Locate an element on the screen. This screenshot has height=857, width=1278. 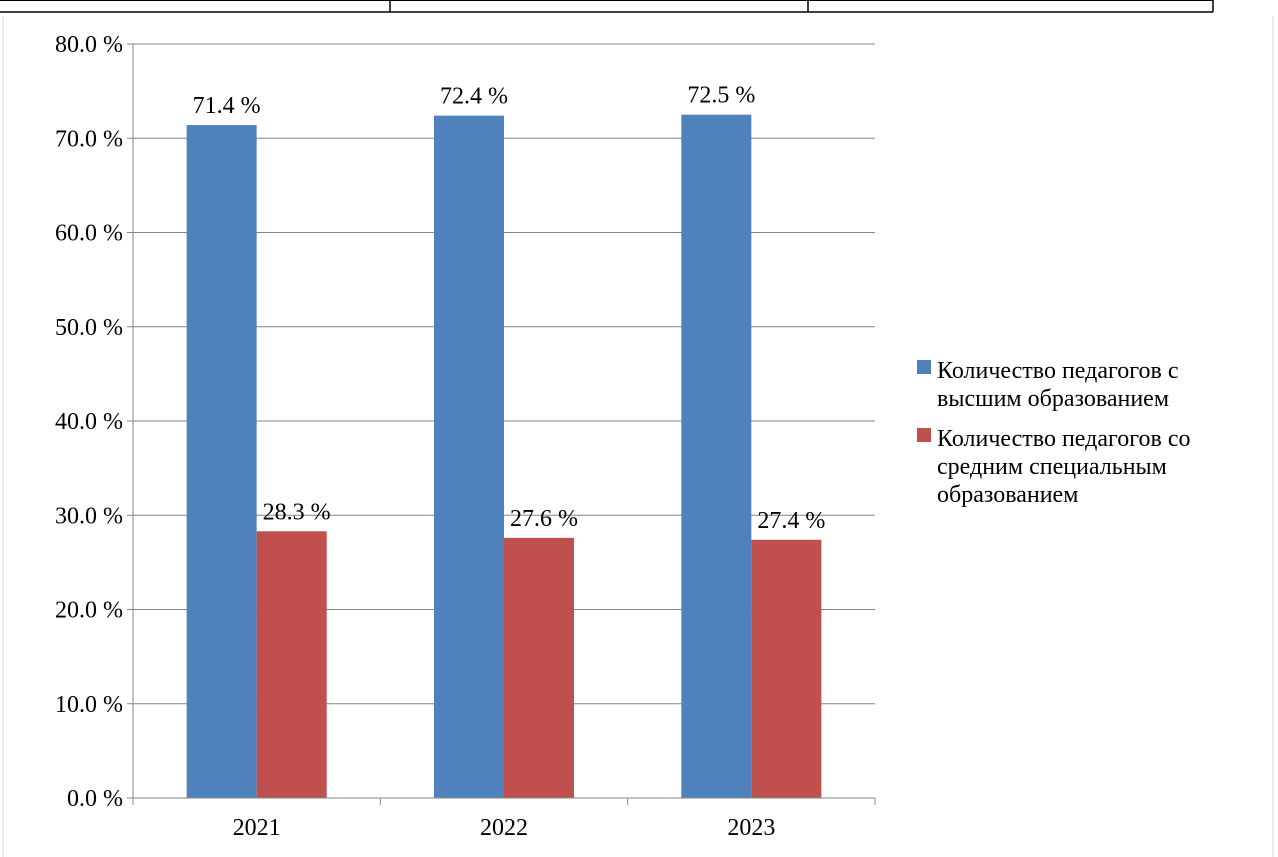
y-tick-label: 20.0 % is located at coordinates (89, 611).